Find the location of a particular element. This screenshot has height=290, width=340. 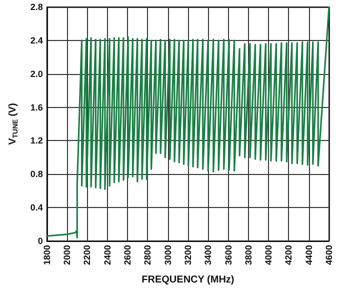

x-tick-label: 2000 is located at coordinates (67, 255).